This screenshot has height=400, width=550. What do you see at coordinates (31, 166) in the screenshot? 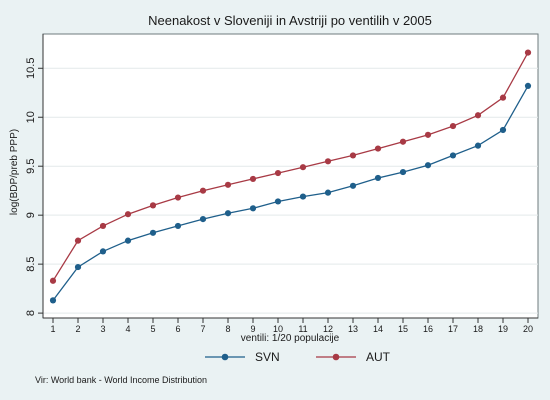
I see `y-tick-label: 9.5` at bounding box center [31, 166].